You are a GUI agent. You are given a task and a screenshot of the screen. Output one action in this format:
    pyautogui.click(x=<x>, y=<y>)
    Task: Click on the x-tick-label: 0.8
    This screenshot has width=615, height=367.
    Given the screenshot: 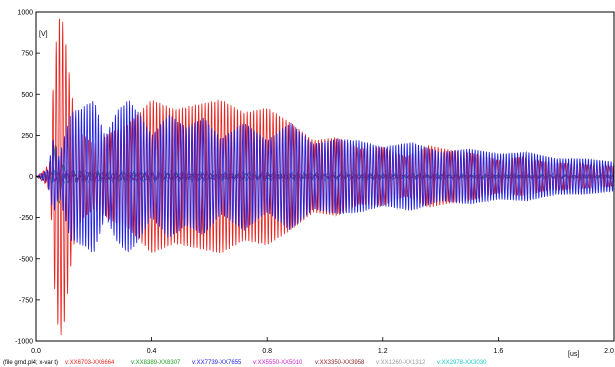 What is the action you would take?
    pyautogui.click(x=267, y=351)
    